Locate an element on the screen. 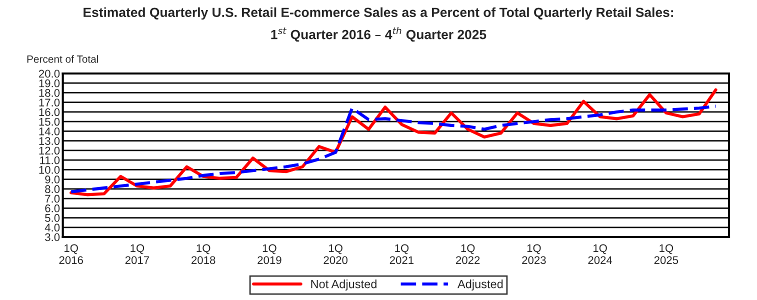 The width and height of the screenshot is (757, 300). y-tick-label: 6.0 is located at coordinates (52, 208).